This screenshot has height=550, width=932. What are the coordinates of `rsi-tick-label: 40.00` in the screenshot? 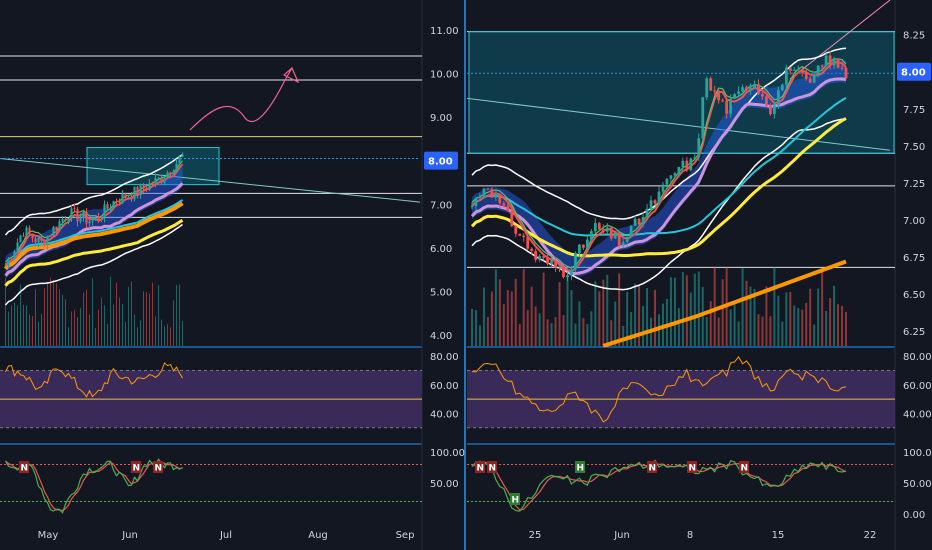 It's located at (444, 414).